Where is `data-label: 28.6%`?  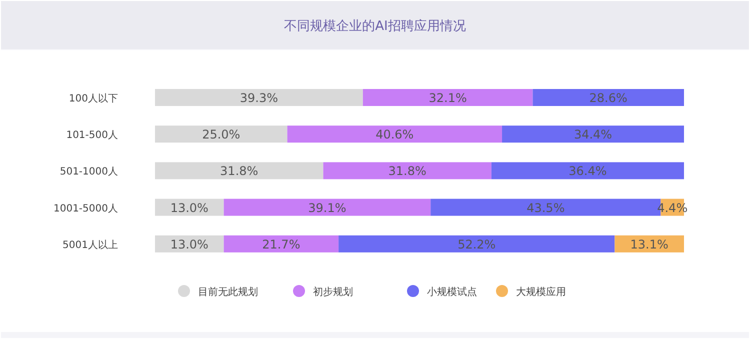 data-label: 28.6% is located at coordinates (608, 98).